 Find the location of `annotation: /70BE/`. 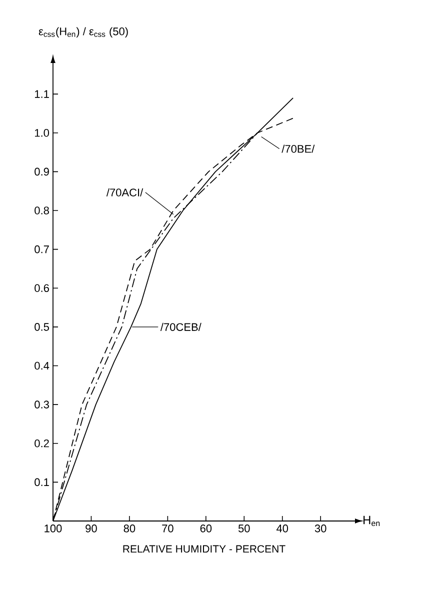

annotation: /70BE/ is located at coordinates (298, 148).